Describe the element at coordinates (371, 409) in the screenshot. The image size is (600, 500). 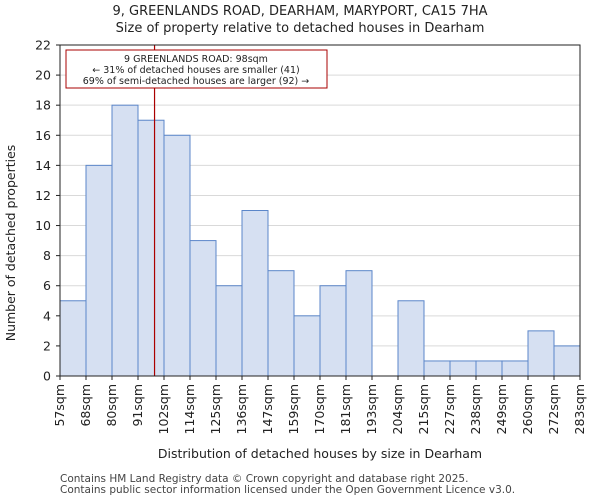
I see `x-tick-label-193sqm: 193sqm` at that location.